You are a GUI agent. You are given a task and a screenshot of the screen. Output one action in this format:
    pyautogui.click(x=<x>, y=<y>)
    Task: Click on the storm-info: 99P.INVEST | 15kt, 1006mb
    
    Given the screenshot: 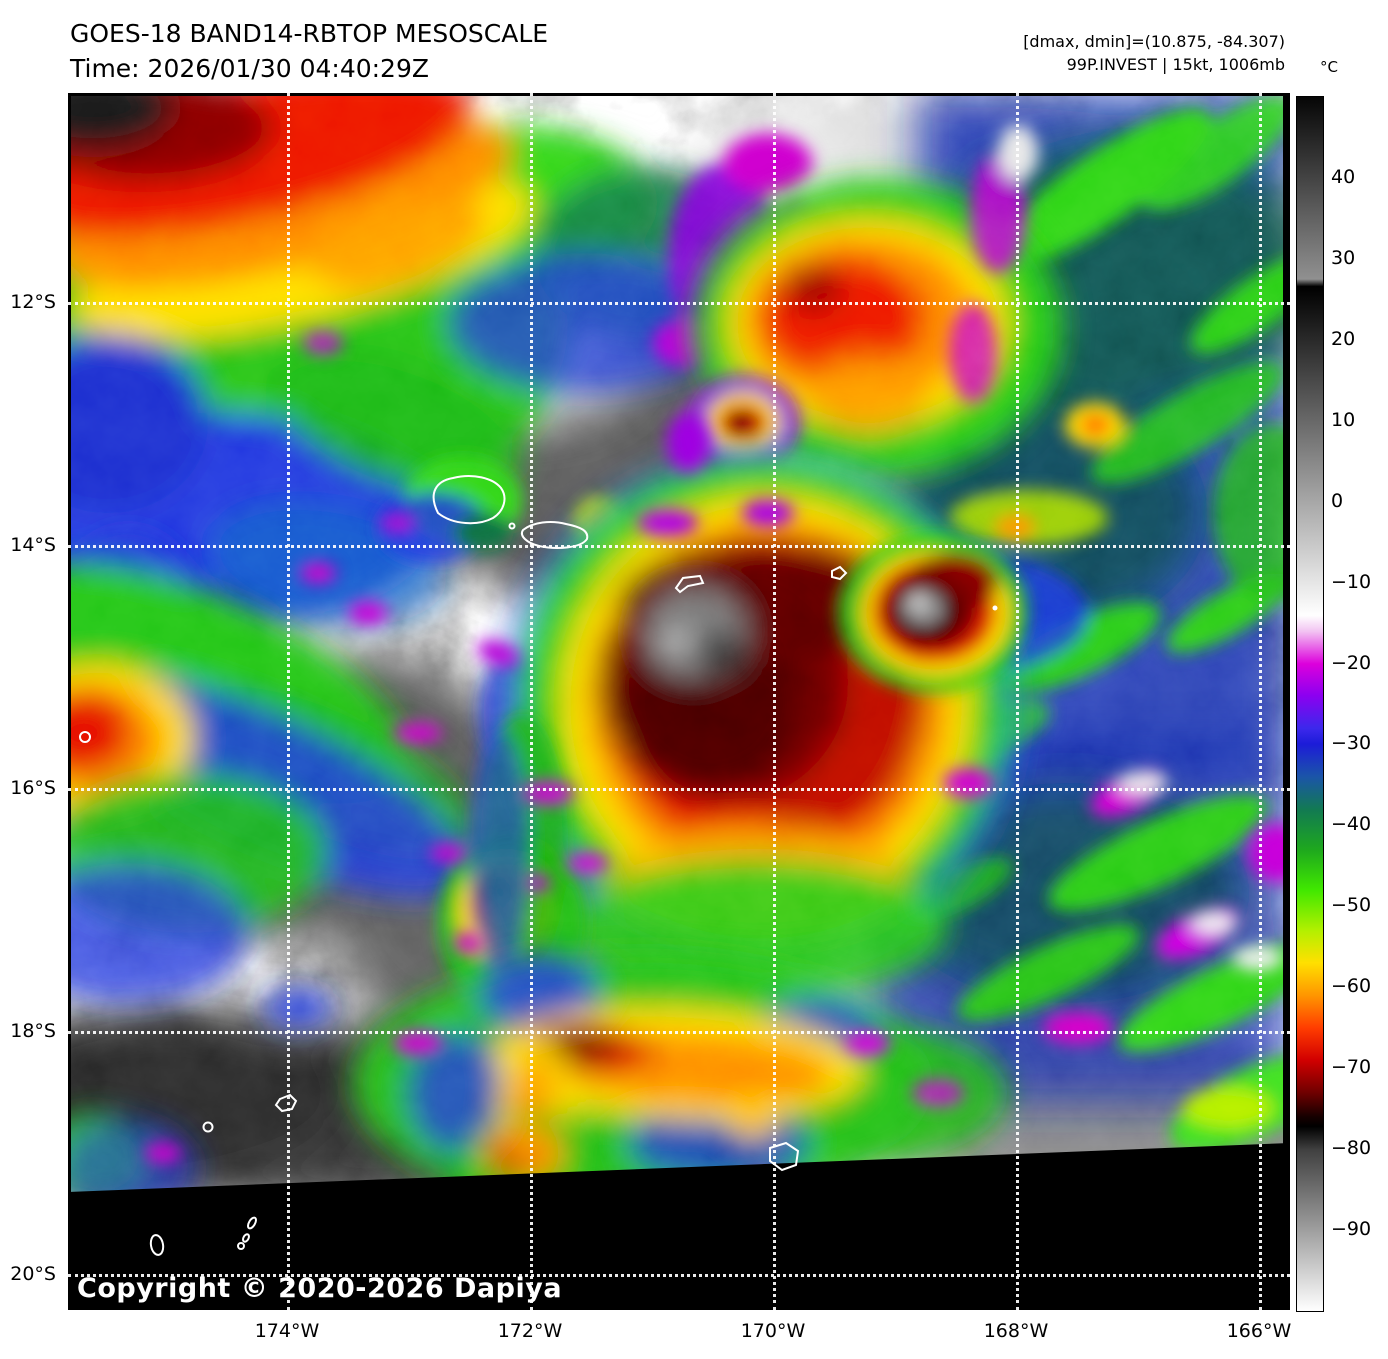 What is the action you would take?
    pyautogui.click(x=1175, y=64)
    